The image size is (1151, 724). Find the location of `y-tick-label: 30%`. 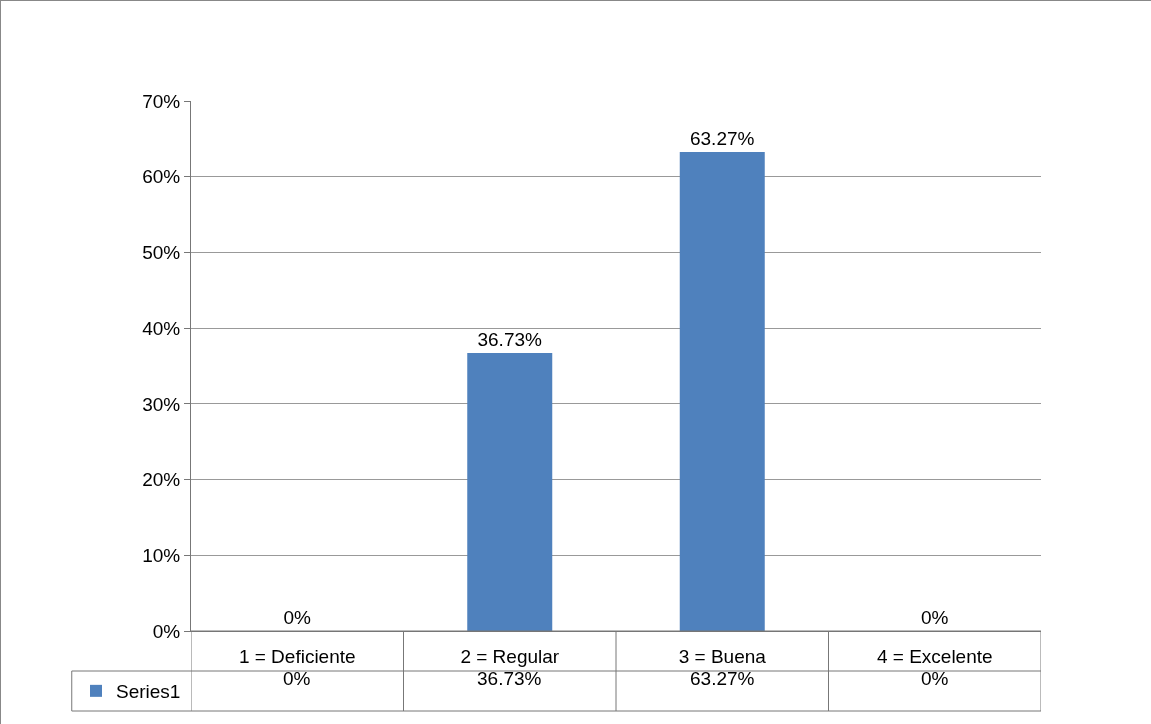

y-tick-label: 30% is located at coordinates (161, 404).